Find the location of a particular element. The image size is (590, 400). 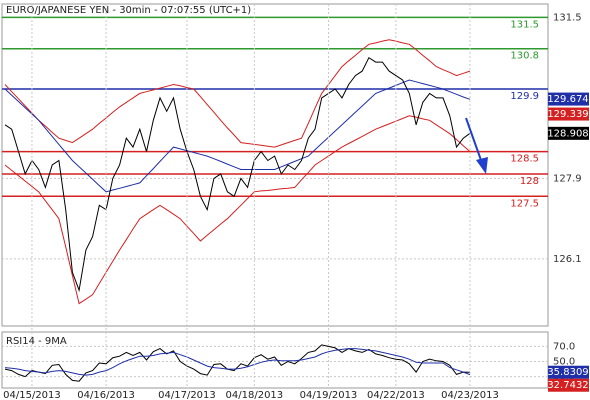

price-tag-label: 32.7432 is located at coordinates (567, 385).